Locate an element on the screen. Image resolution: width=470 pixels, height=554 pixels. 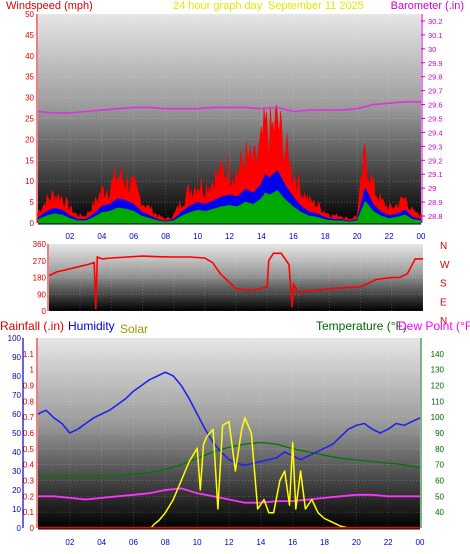
humidity-tick-label: 30 is located at coordinates (16, 471).